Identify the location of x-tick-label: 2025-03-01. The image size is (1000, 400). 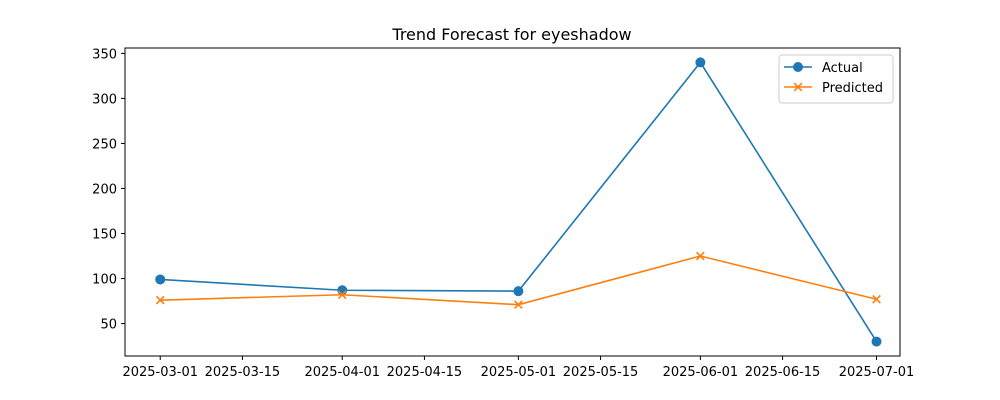
(160, 372).